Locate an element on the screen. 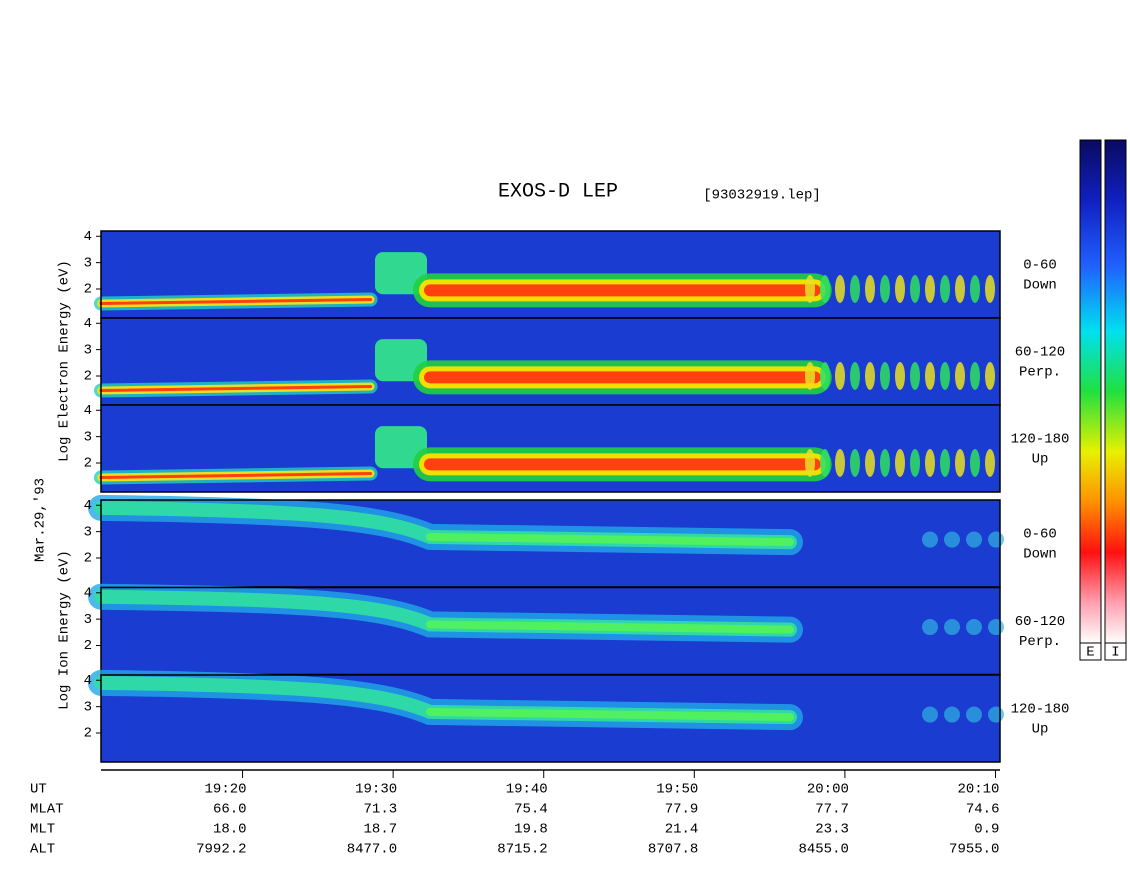 The image size is (1130, 880). x-tick-label: 20:00 is located at coordinates (828, 790).